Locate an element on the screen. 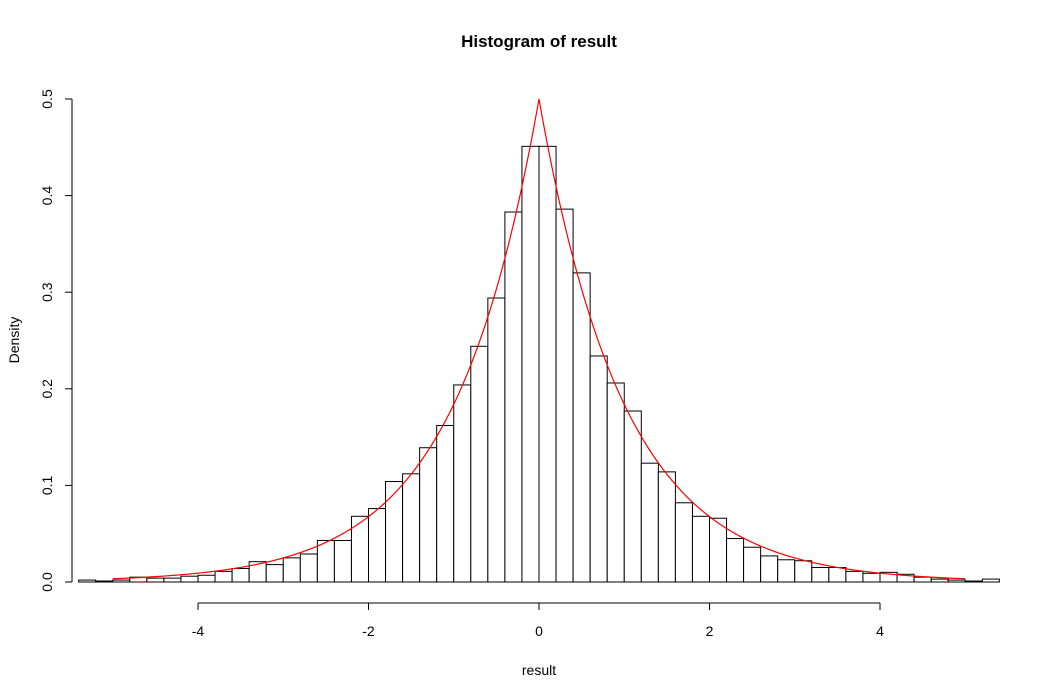 The image size is (1041, 700). x-axis-label: result is located at coordinates (539, 670).